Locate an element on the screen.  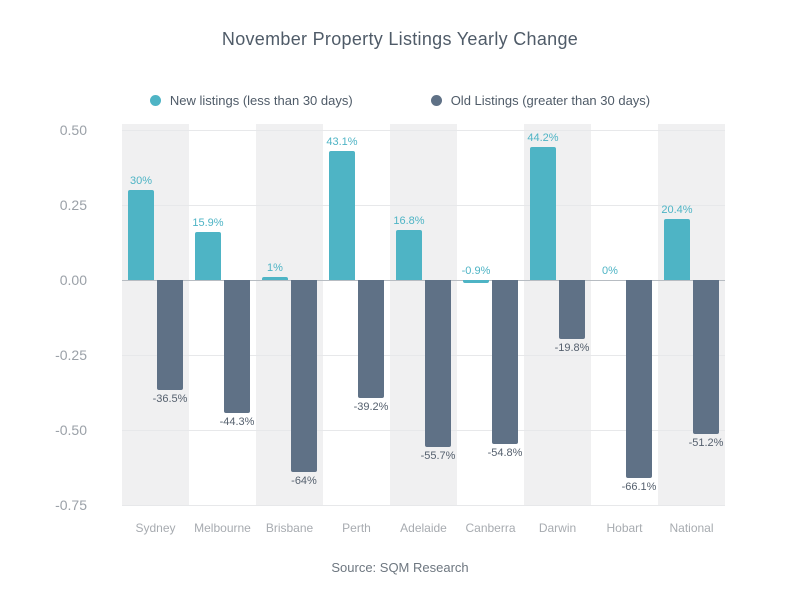
y-axis-tick-label: 0.50 is located at coordinates (73, 130).